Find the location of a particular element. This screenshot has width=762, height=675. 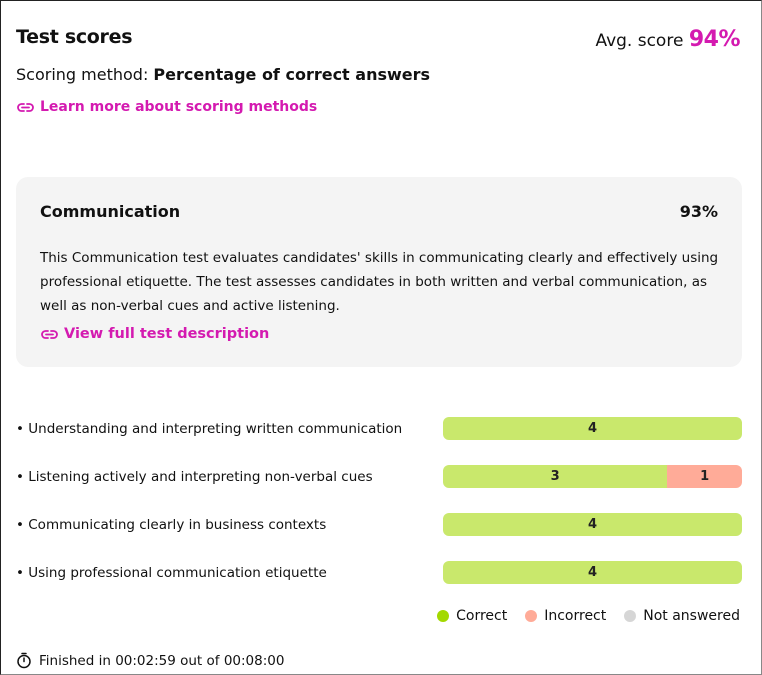

correct-dot-icon is located at coordinates (443, 616).